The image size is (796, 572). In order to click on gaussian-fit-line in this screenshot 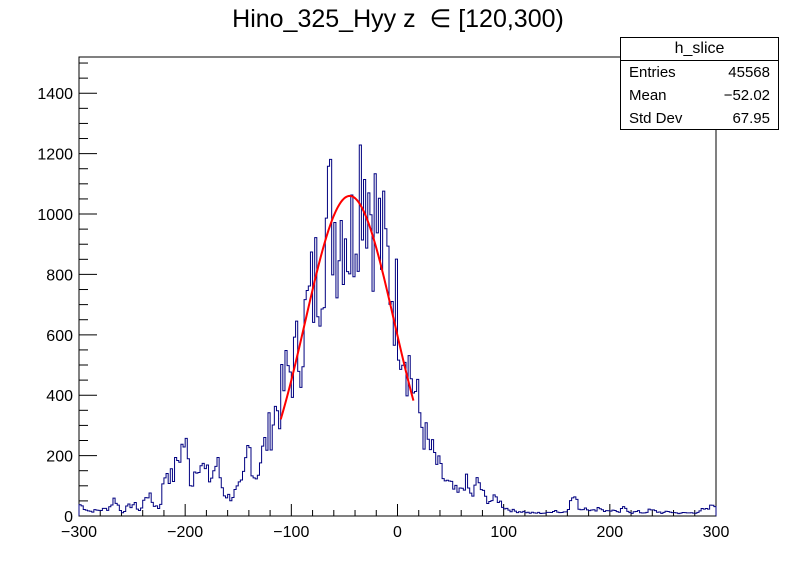, I will do `click(347, 307)`.